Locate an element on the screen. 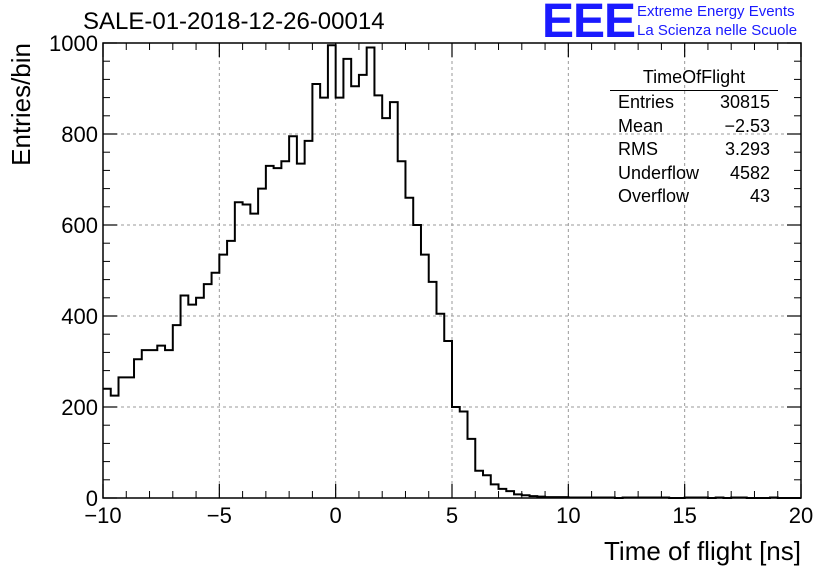 The image size is (836, 572). stats-value: −2.53 is located at coordinates (747, 125).